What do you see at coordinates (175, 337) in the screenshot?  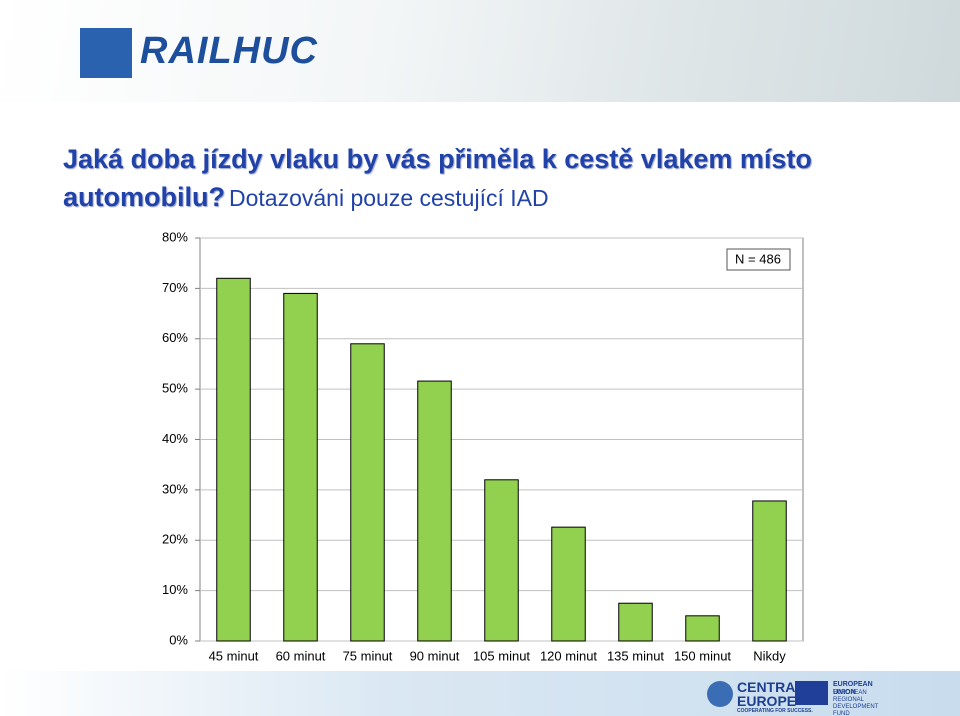 I see `y-tick-label: 60%` at bounding box center [175, 337].